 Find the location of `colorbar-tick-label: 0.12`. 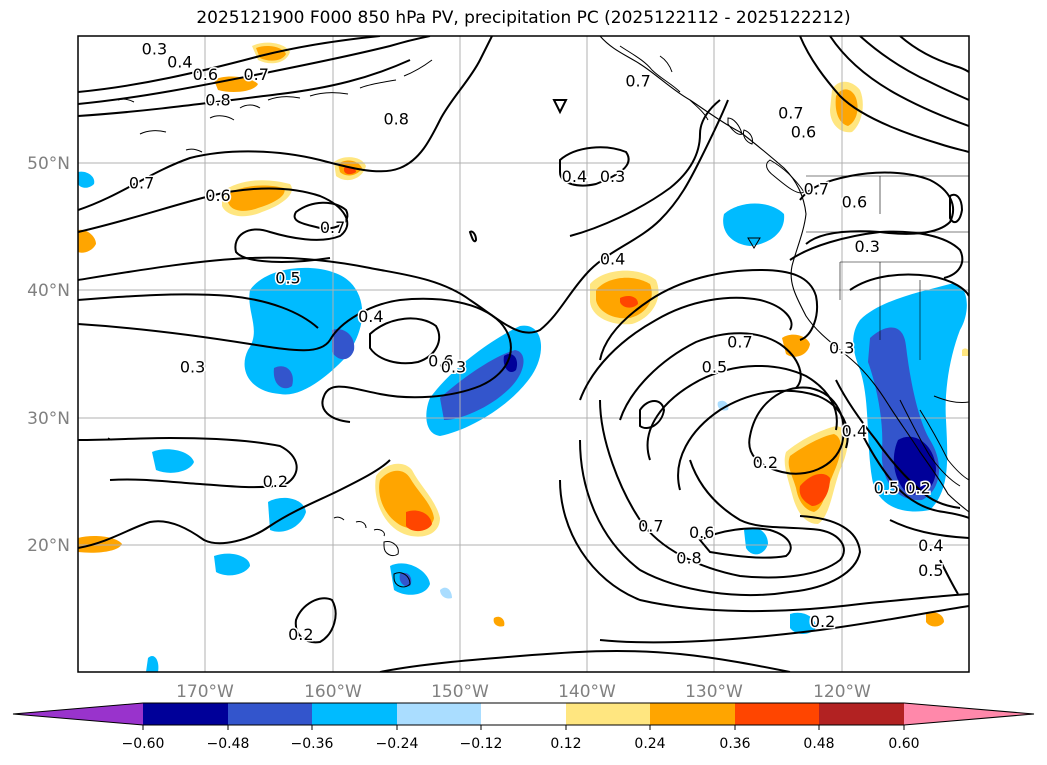

colorbar-tick-label: 0.12 is located at coordinates (565, 744).